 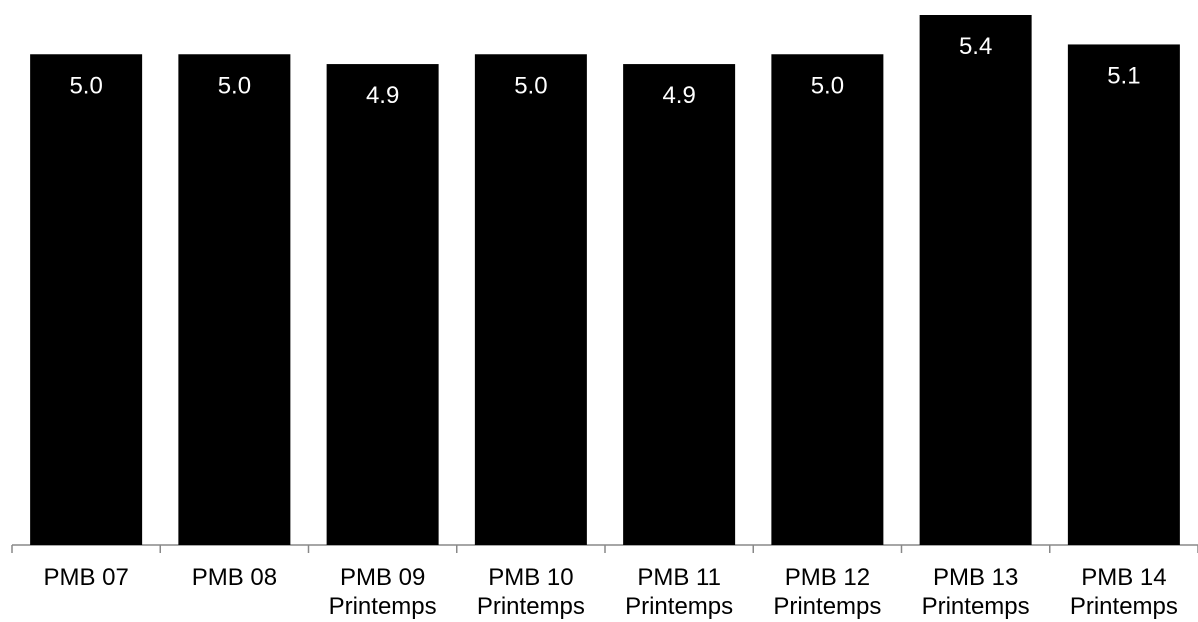 I want to click on x-axis-ticks, so click(x=604, y=549).